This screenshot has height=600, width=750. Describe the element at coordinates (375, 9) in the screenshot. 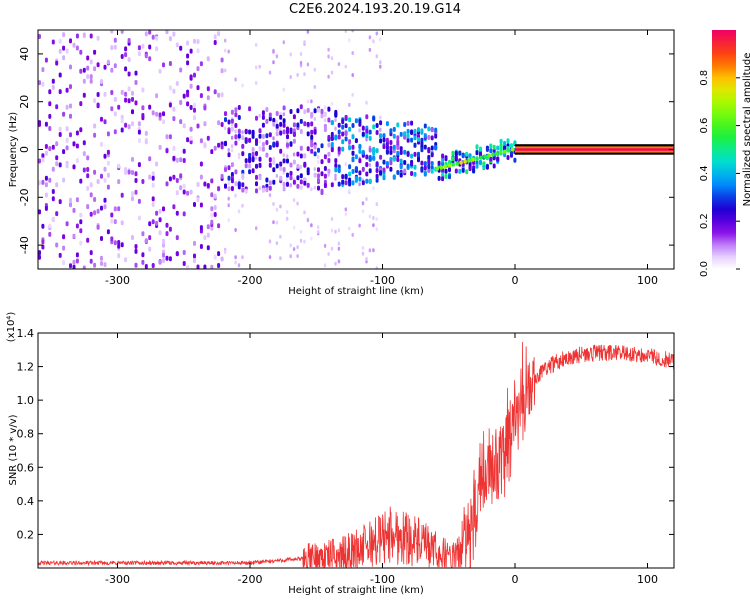

I see `chart-title: C2E6.2024.193.20.19.G14` at that location.